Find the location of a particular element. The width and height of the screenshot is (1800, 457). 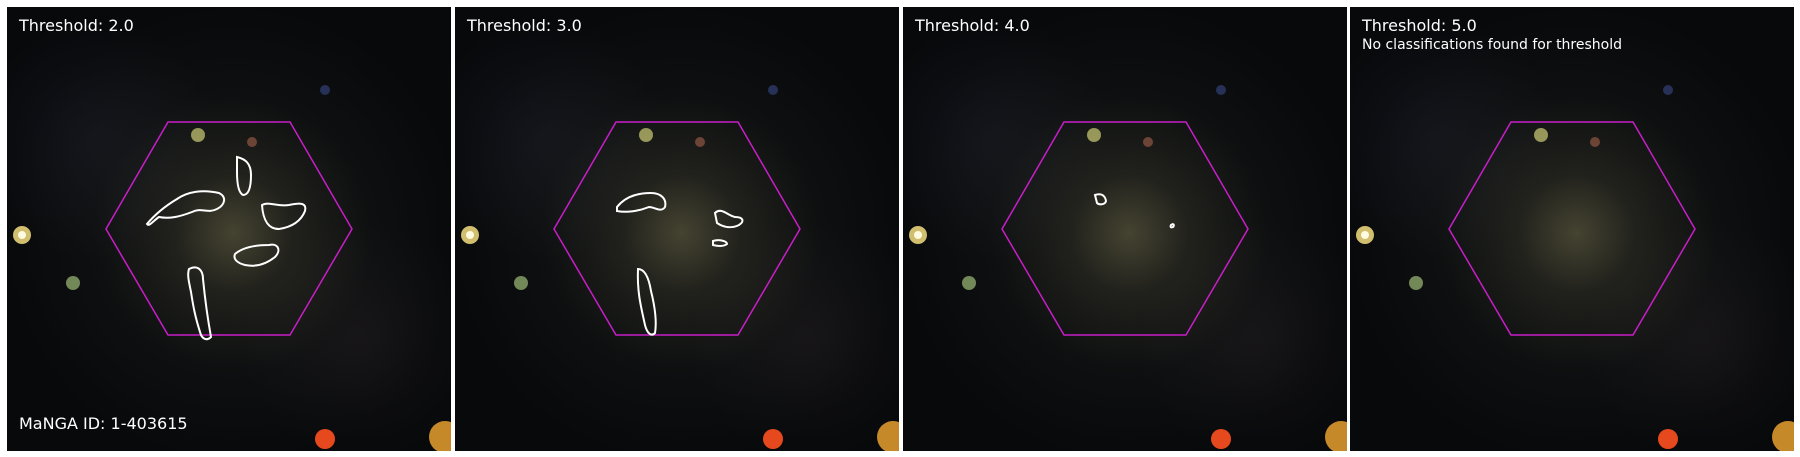

threshold-label: Threshold: 4.0 is located at coordinates (972, 25).